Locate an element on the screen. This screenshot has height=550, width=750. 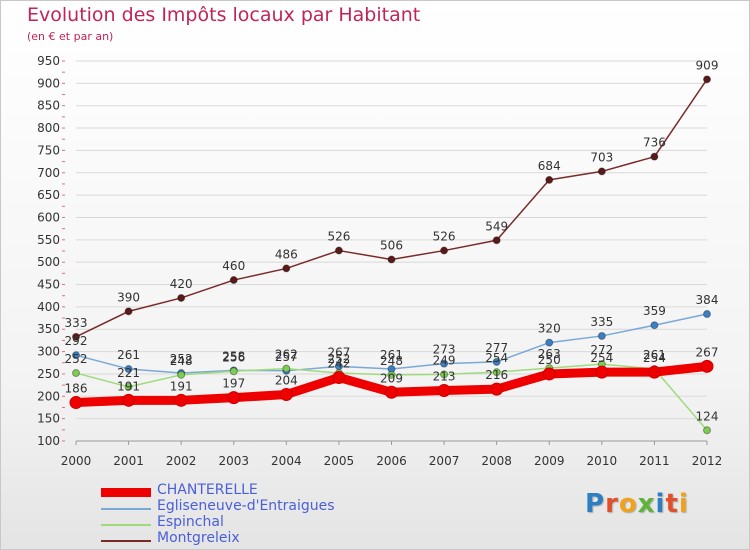
y-tick-label: 550 is located at coordinates (48, 240).